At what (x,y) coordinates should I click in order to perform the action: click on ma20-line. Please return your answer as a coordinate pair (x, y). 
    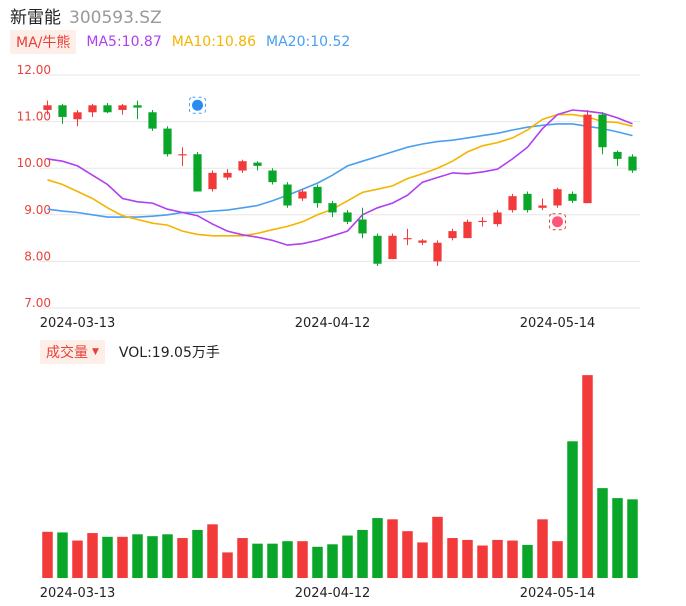
    Looking at the image, I should click on (340, 170).